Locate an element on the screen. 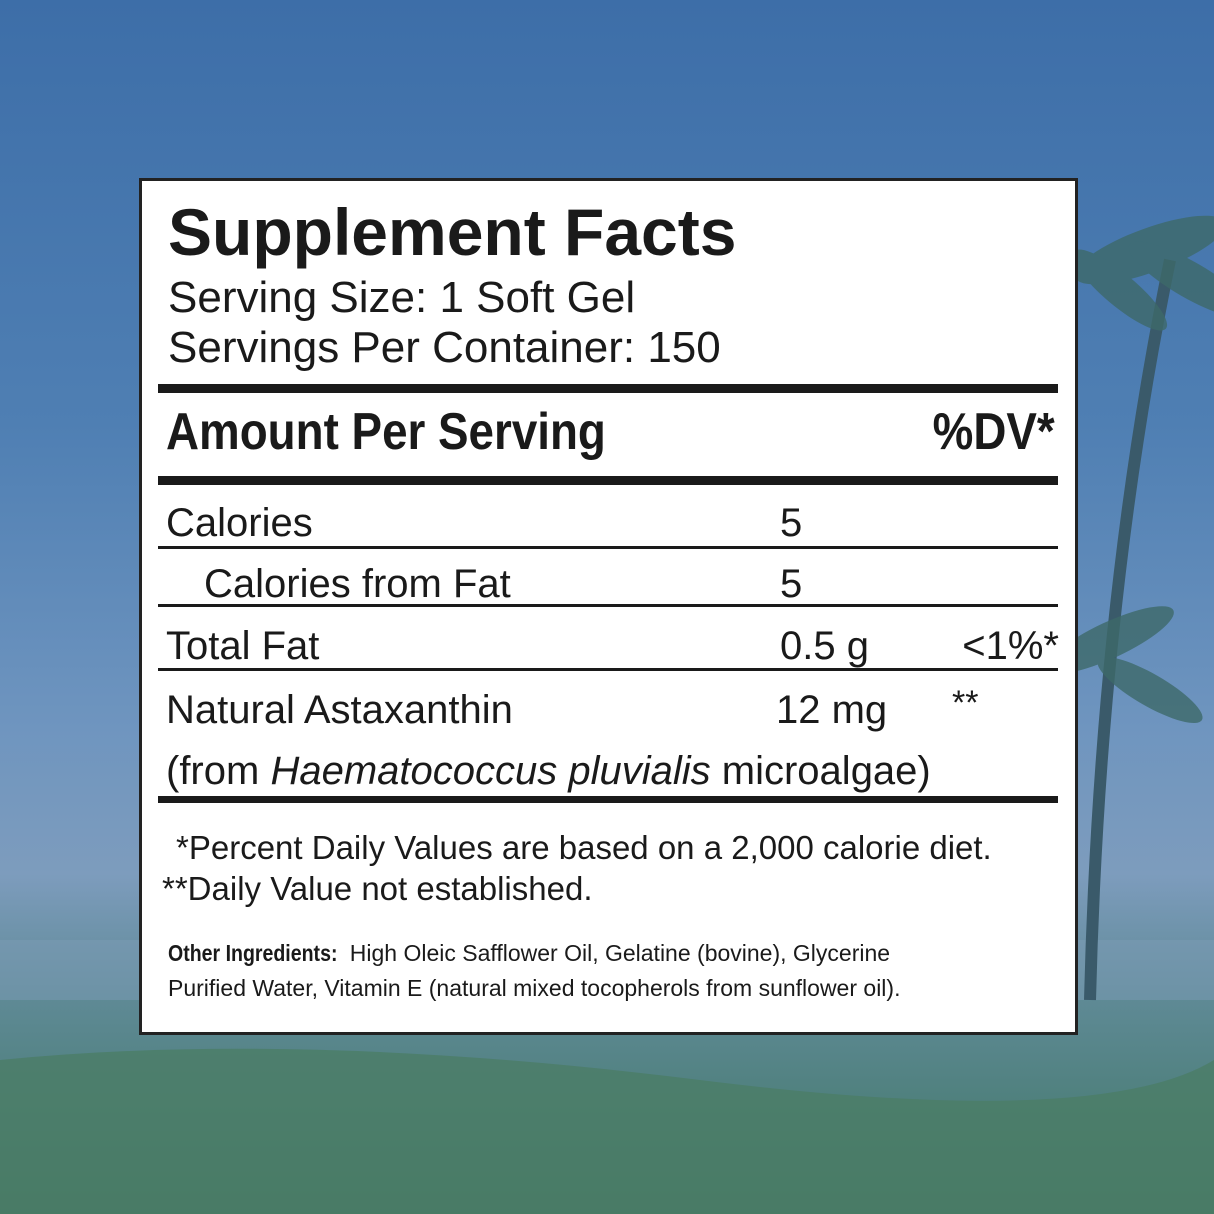  row-amount: 0.5 g is located at coordinates (824, 646).